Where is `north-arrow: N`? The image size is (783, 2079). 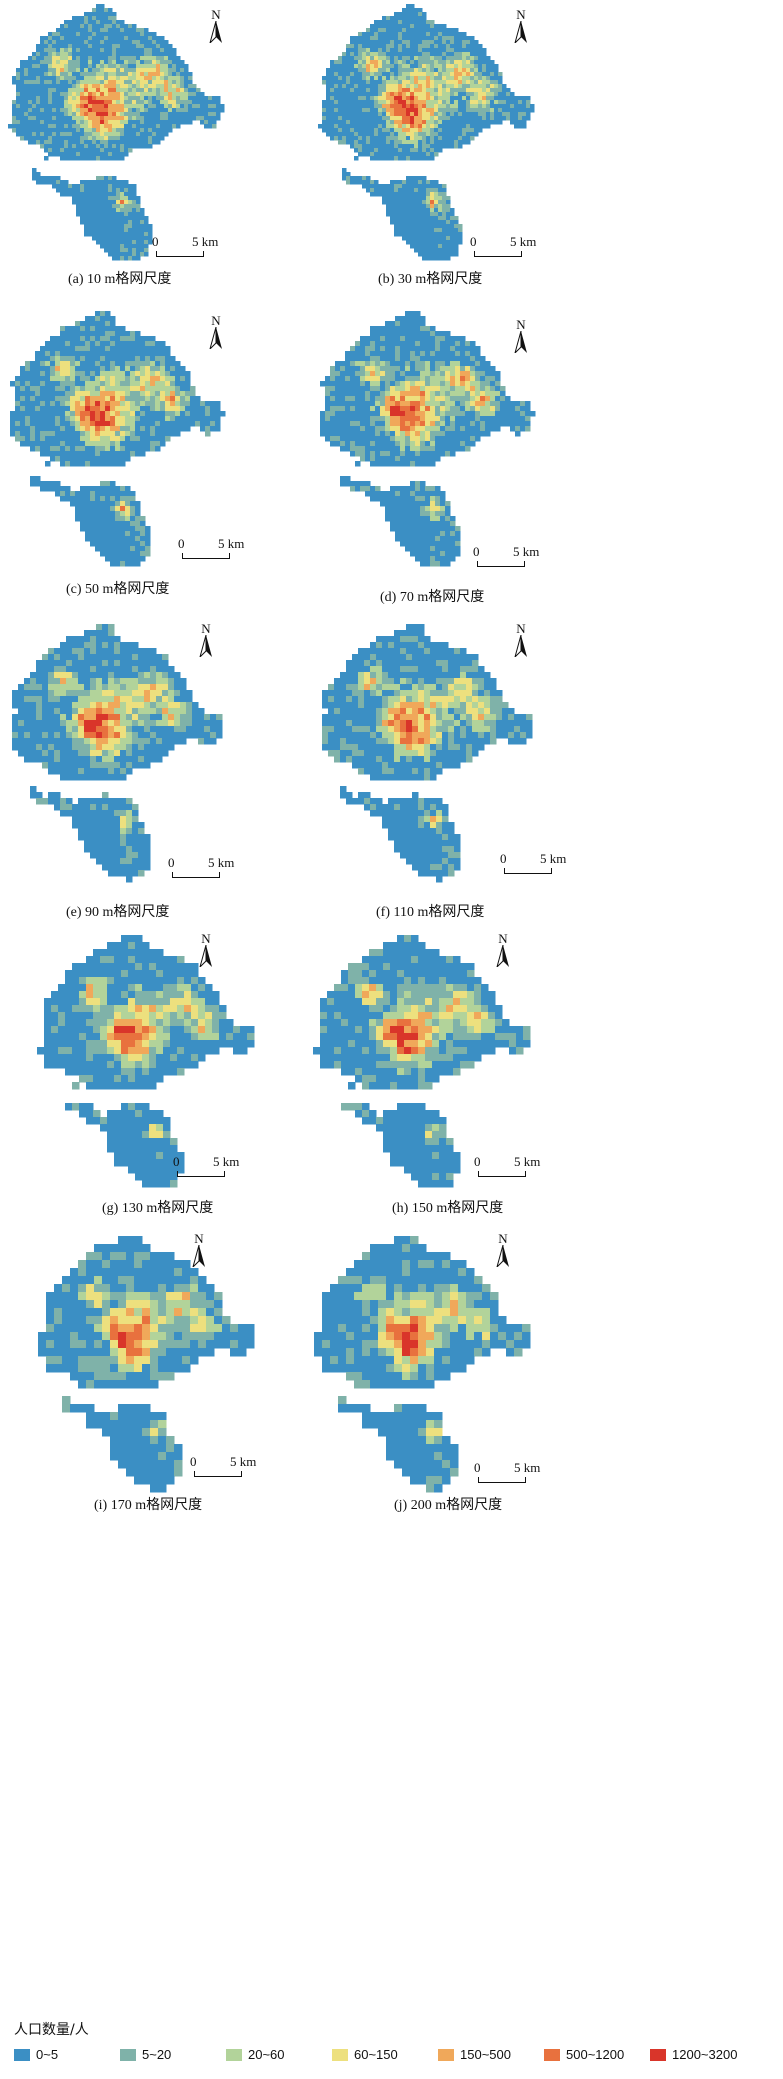 north-arrow: N is located at coordinates (521, 25).